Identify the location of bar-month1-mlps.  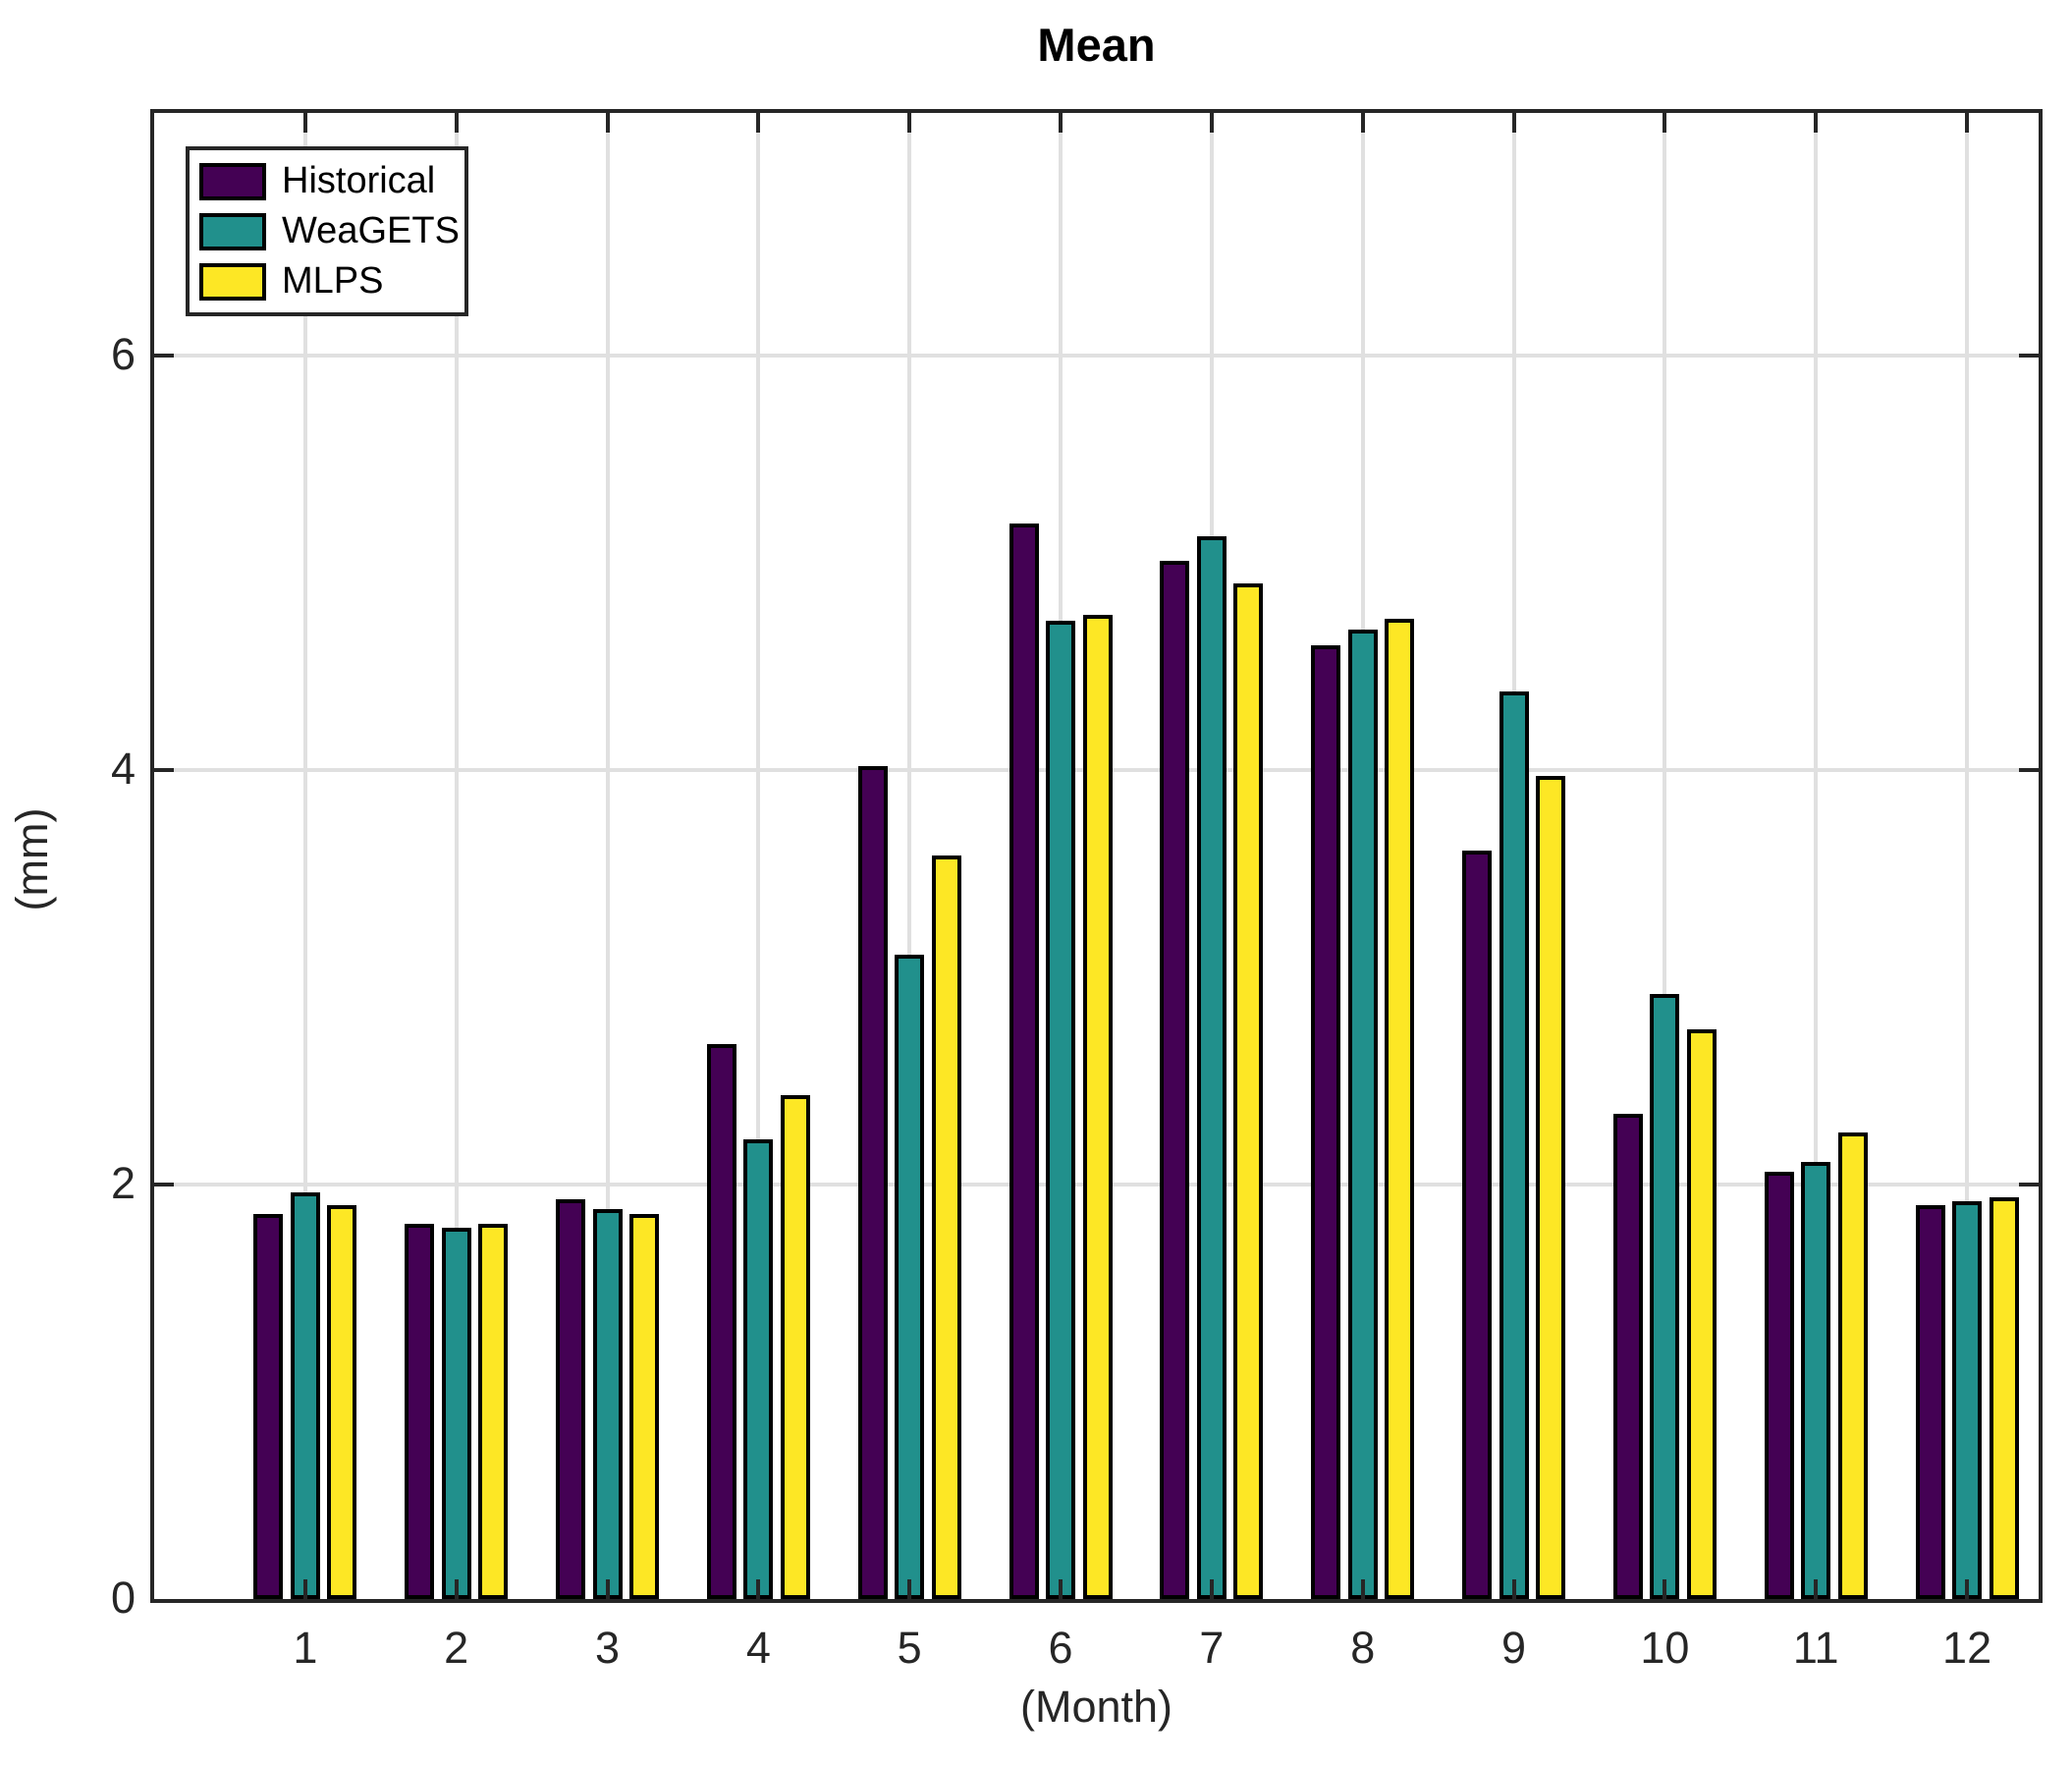
(342, 1402).